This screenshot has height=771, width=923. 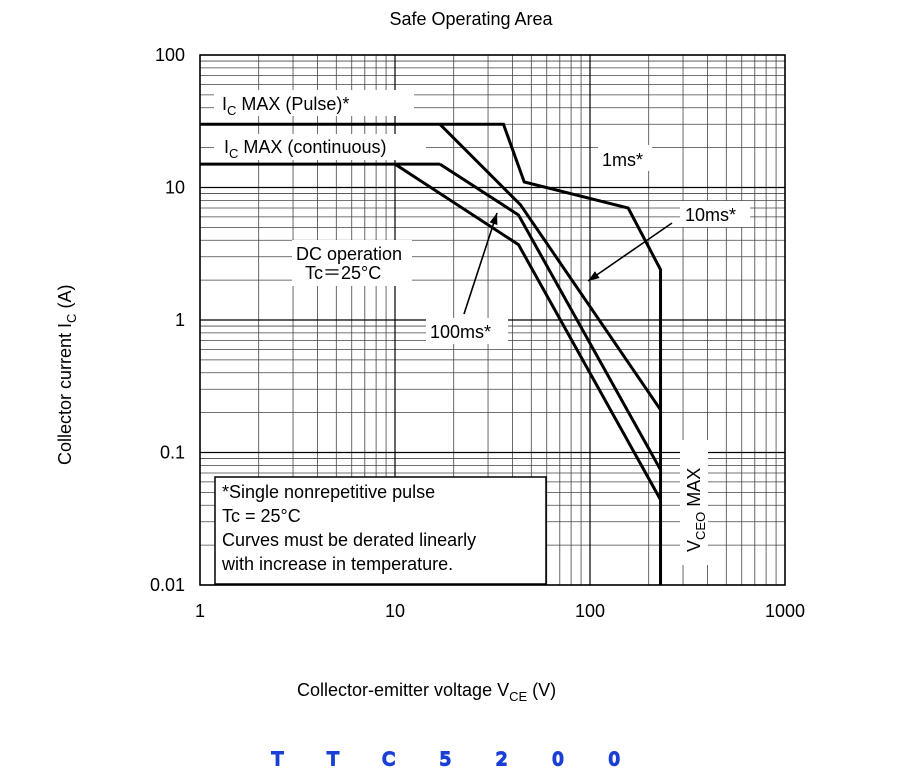 I want to click on annotation: IC MAX (continuous), so click(x=305, y=149).